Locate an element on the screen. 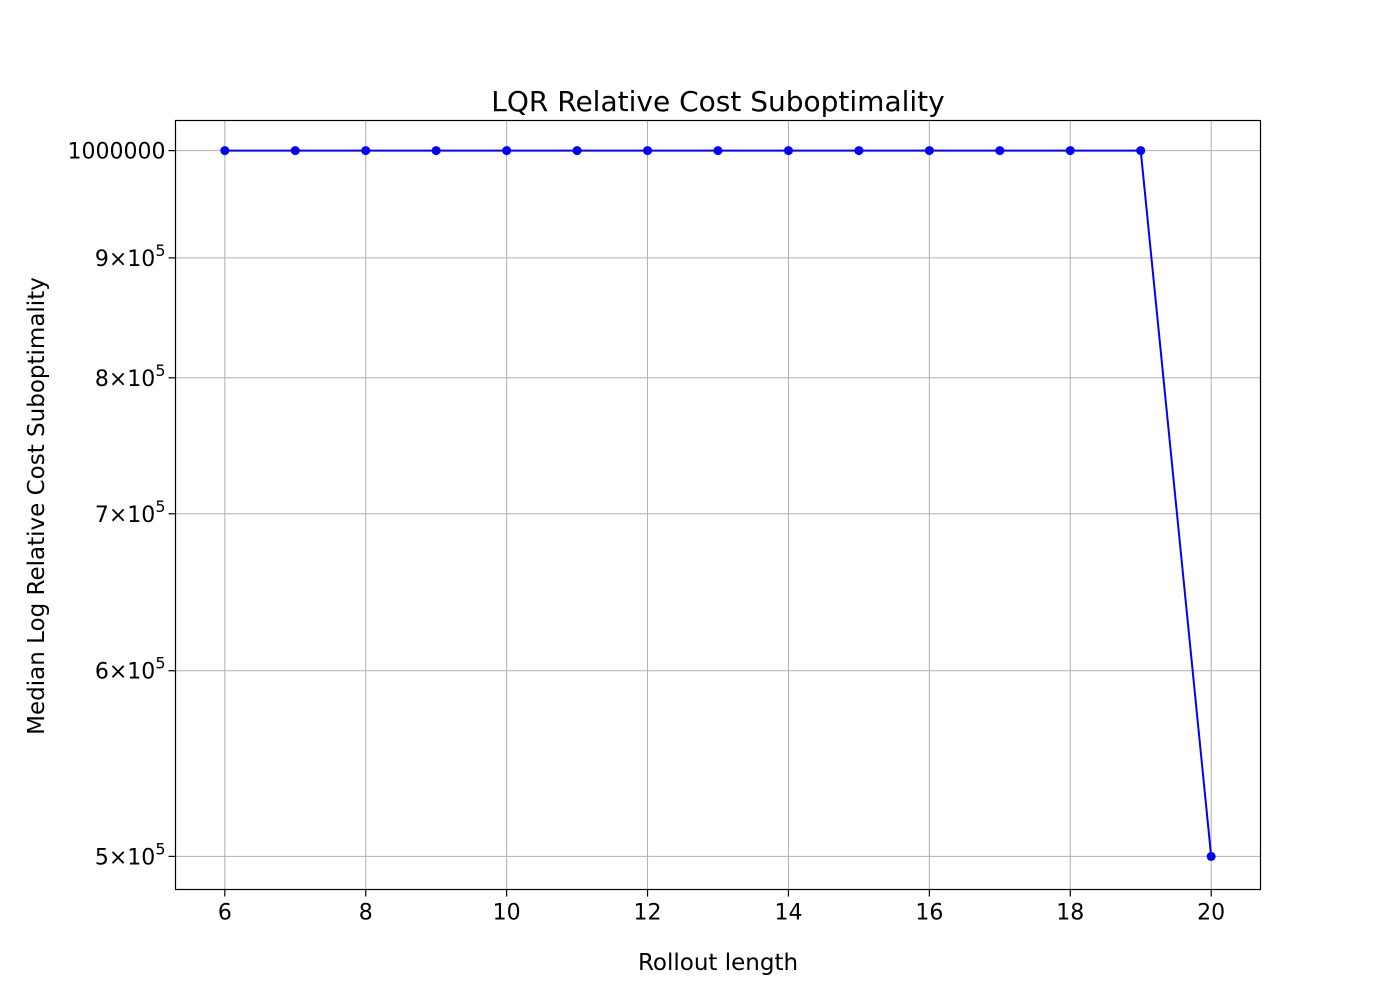 Image resolution: width=1400 pixels, height=1000 pixels. y-tick-label: 9×10⁵ is located at coordinates (130, 256).